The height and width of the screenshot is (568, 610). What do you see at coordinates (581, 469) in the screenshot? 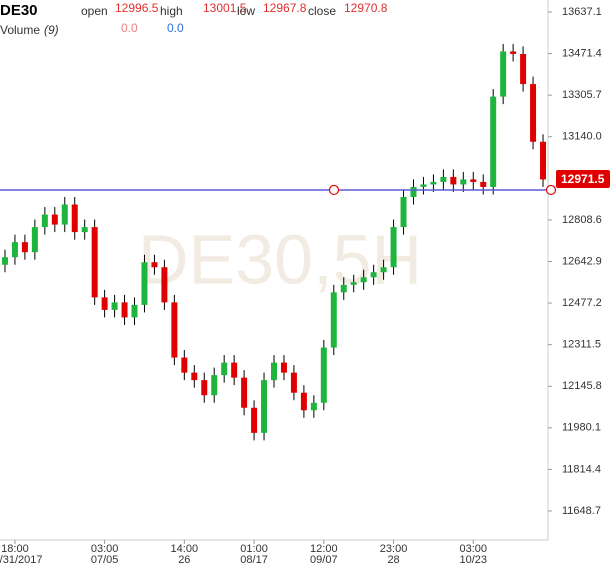
I see `y-tick-label: 11814.4` at bounding box center [581, 469].